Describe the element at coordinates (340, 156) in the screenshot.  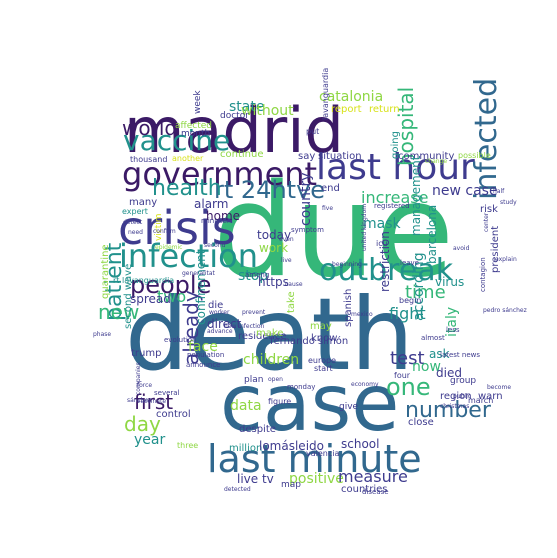
I see `word-situation: situation` at that location.